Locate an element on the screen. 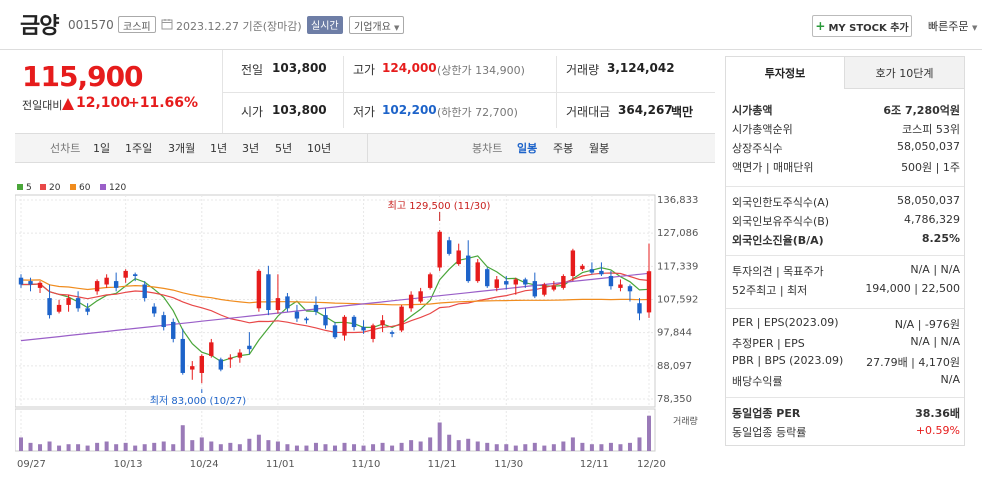 This screenshot has width=982, height=477. x-tick-label: 11/10 is located at coordinates (366, 464).